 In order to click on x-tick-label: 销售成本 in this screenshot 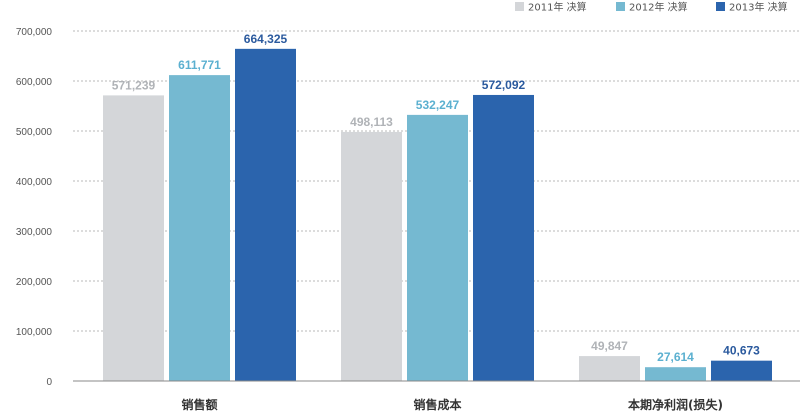, I will do `click(437, 404)`.